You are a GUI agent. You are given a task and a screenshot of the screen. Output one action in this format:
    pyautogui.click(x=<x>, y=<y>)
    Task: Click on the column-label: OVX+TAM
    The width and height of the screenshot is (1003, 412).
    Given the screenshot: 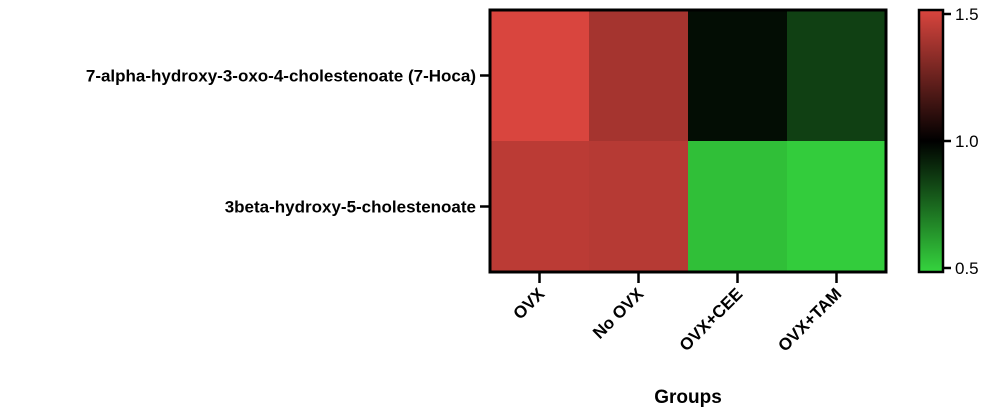 What is the action you would take?
    pyautogui.click(x=809, y=319)
    